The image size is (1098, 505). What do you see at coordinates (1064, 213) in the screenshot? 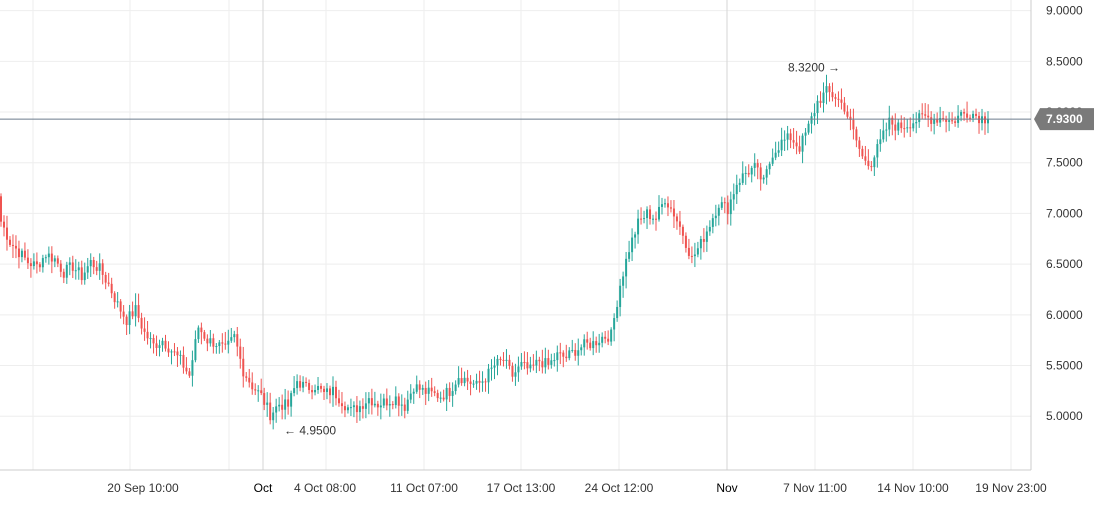
I see `y-tick-label: 7.0000` at bounding box center [1064, 213].